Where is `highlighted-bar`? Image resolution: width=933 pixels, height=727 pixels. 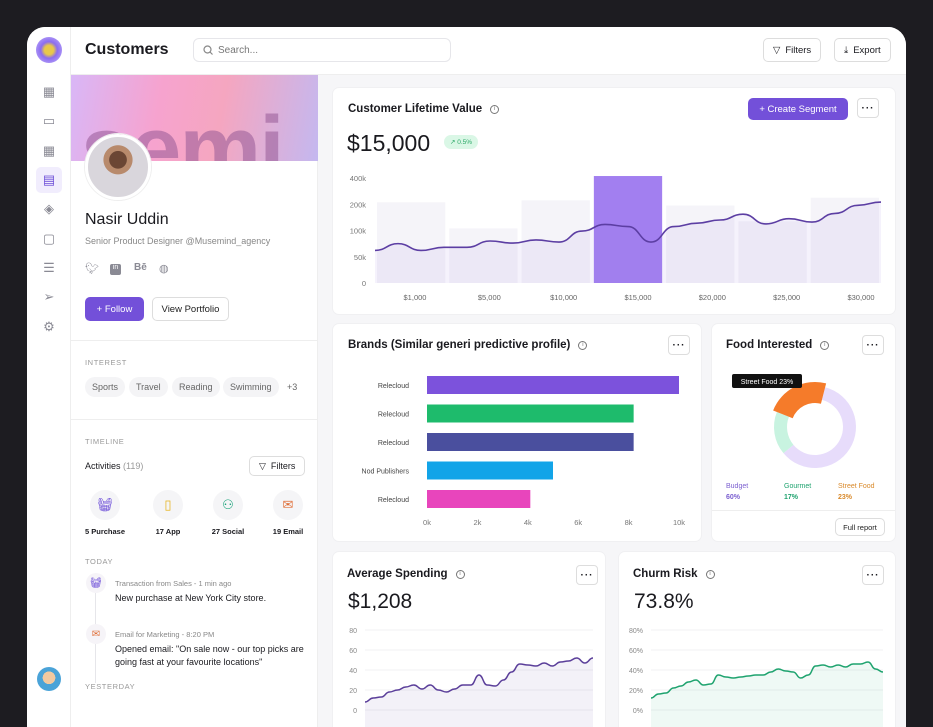
highlighted-bar is located at coordinates (628, 229).